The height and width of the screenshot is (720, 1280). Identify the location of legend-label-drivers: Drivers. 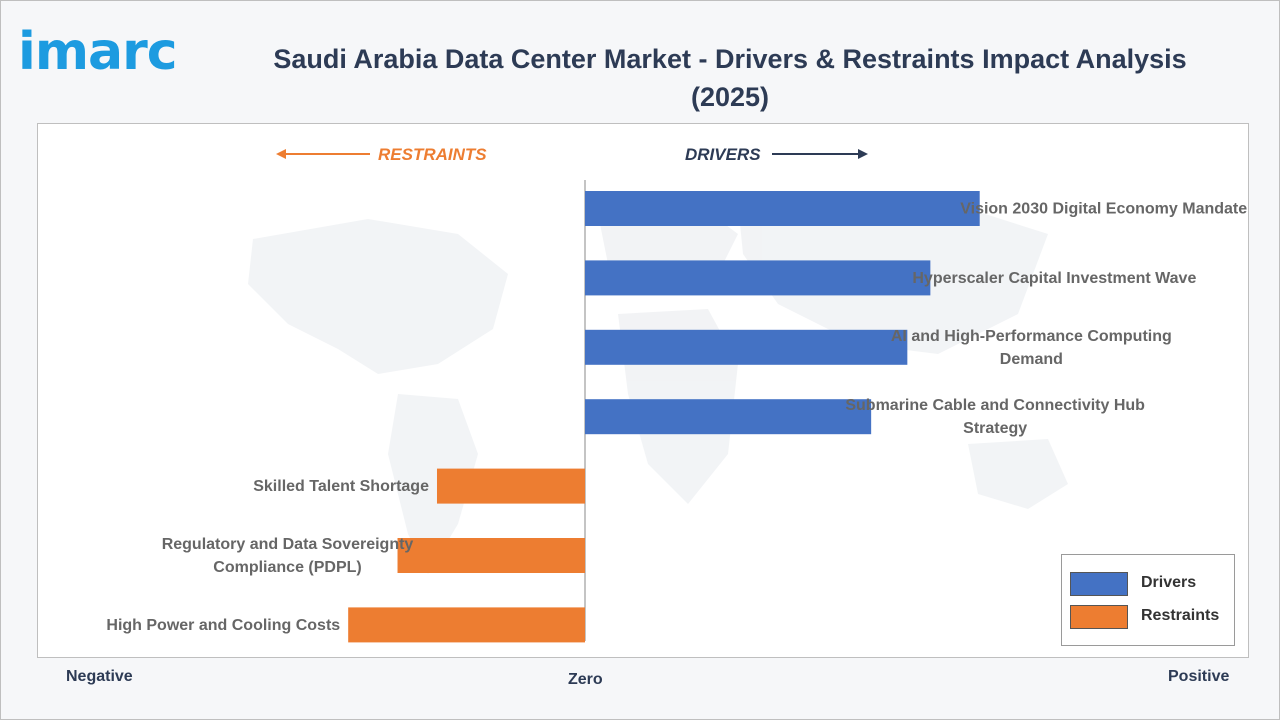
(1169, 582).